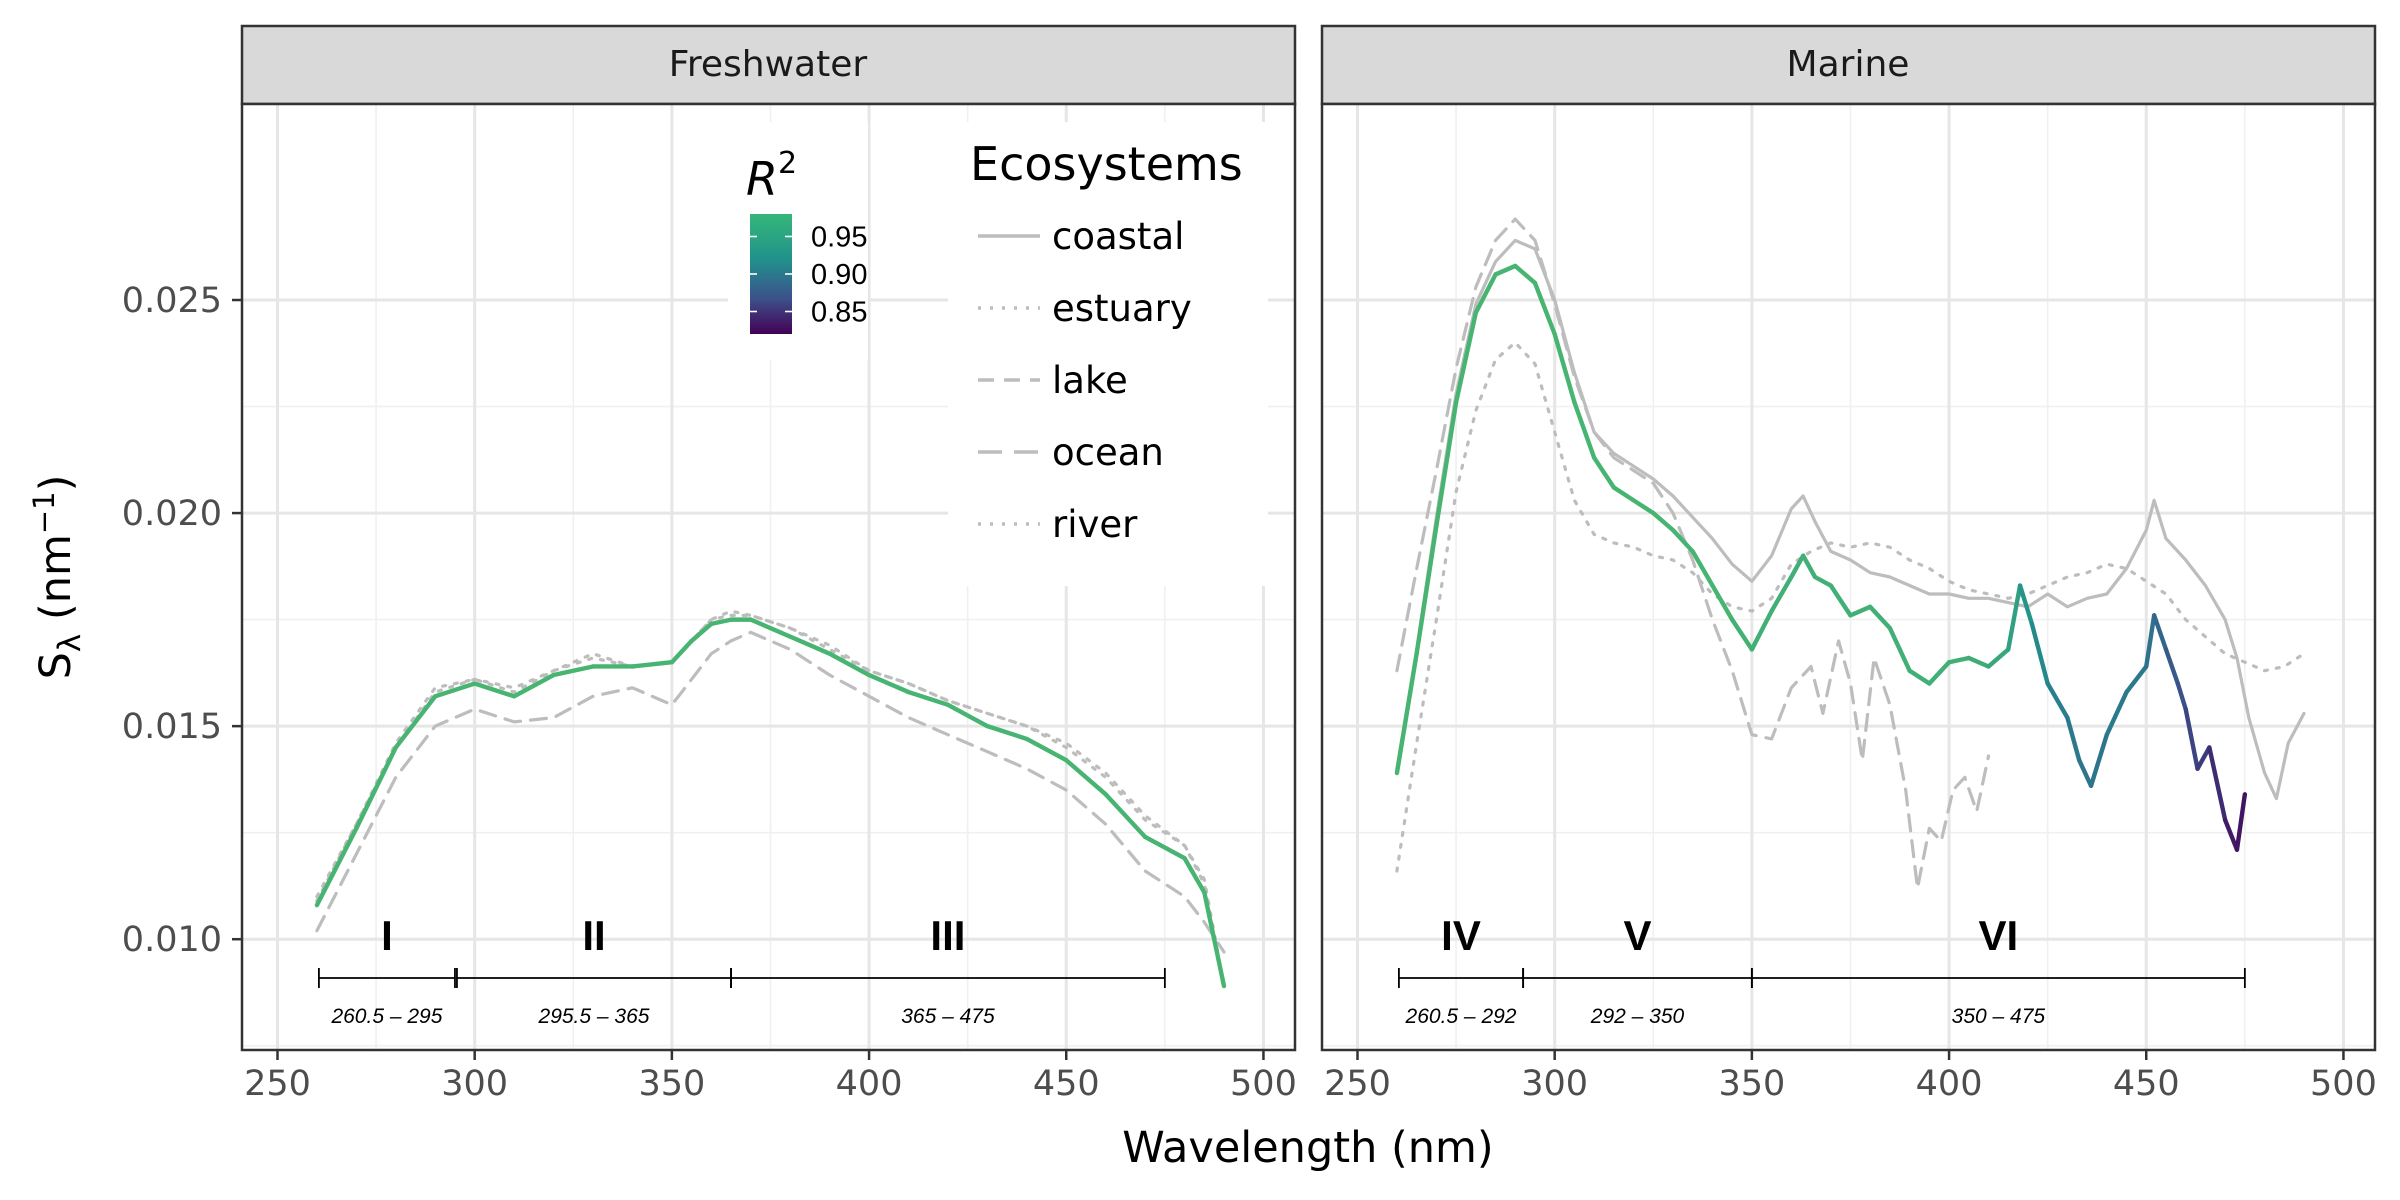  Describe the element at coordinates (839, 238) in the screenshot. I see `colorbar-label: 0.95` at that location.